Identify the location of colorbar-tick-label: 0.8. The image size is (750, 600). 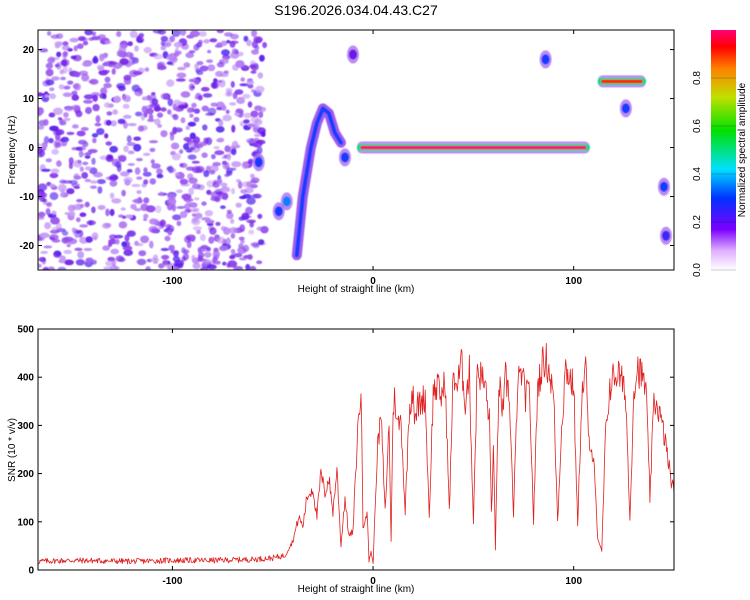
(697, 78).